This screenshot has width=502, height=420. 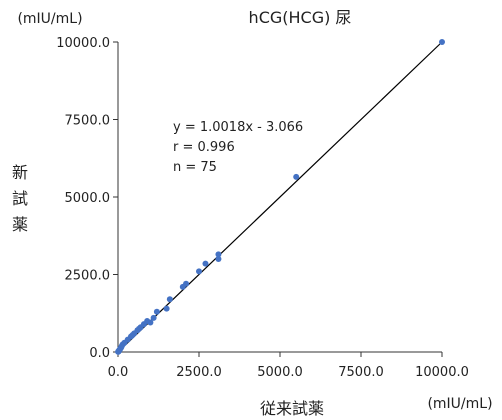 I want to click on y-tick-label: 7500.0, so click(x=88, y=121).